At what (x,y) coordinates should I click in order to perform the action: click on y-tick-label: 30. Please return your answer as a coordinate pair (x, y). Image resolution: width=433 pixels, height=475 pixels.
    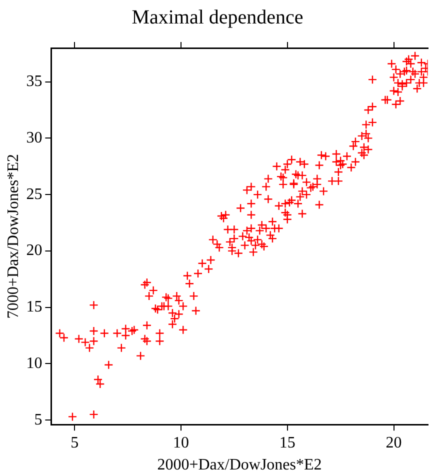
    Looking at the image, I should click on (34, 137).